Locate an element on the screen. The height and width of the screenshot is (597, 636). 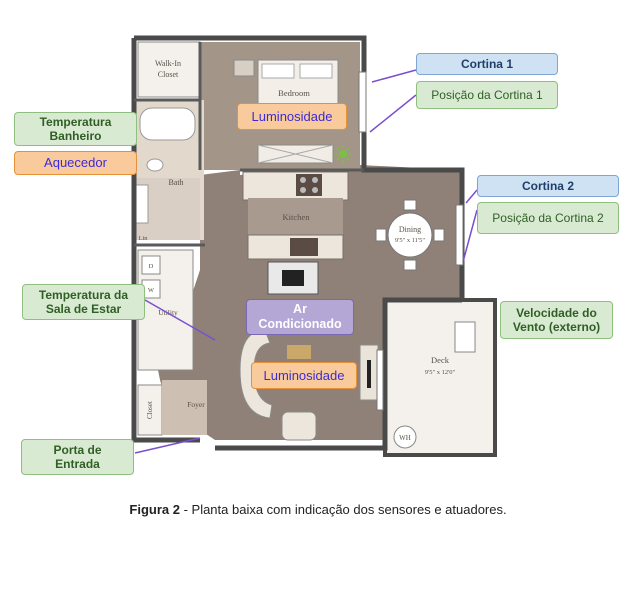
ar-condicionado-line1: Ar is located at coordinates (300, 309).